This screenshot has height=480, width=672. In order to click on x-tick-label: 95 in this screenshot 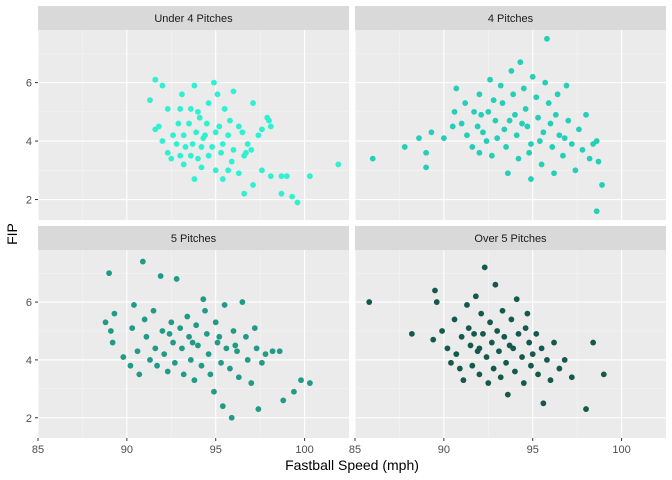, I will do `click(216, 450)`.